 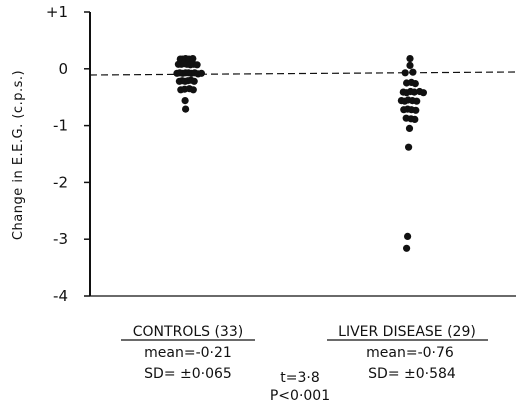 I want to click on zero-reference-line, so click(x=303, y=73).